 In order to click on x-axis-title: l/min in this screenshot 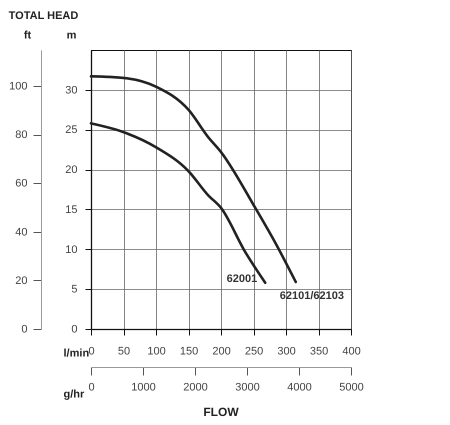, I will do `click(77, 354)`.